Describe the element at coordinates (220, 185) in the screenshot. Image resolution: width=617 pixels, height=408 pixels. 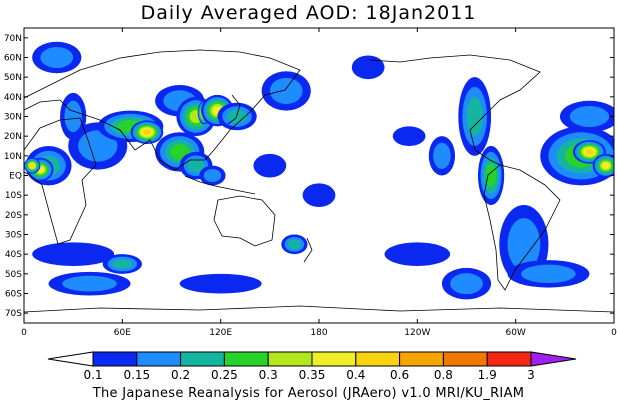
I see `coastline-indonesia` at that location.